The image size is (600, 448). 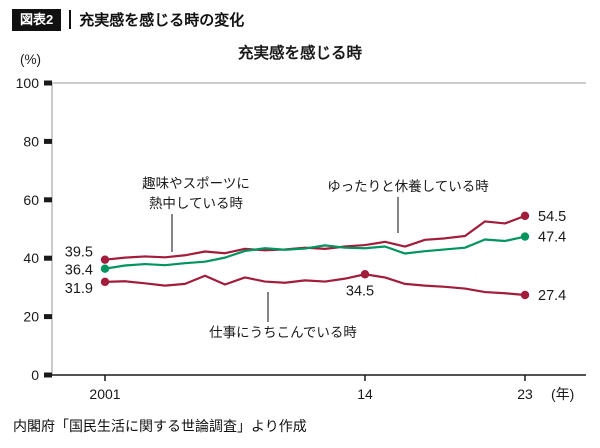 What do you see at coordinates (79, 289) in the screenshot?
I see `start-value-label-2: 31.9` at bounding box center [79, 289].